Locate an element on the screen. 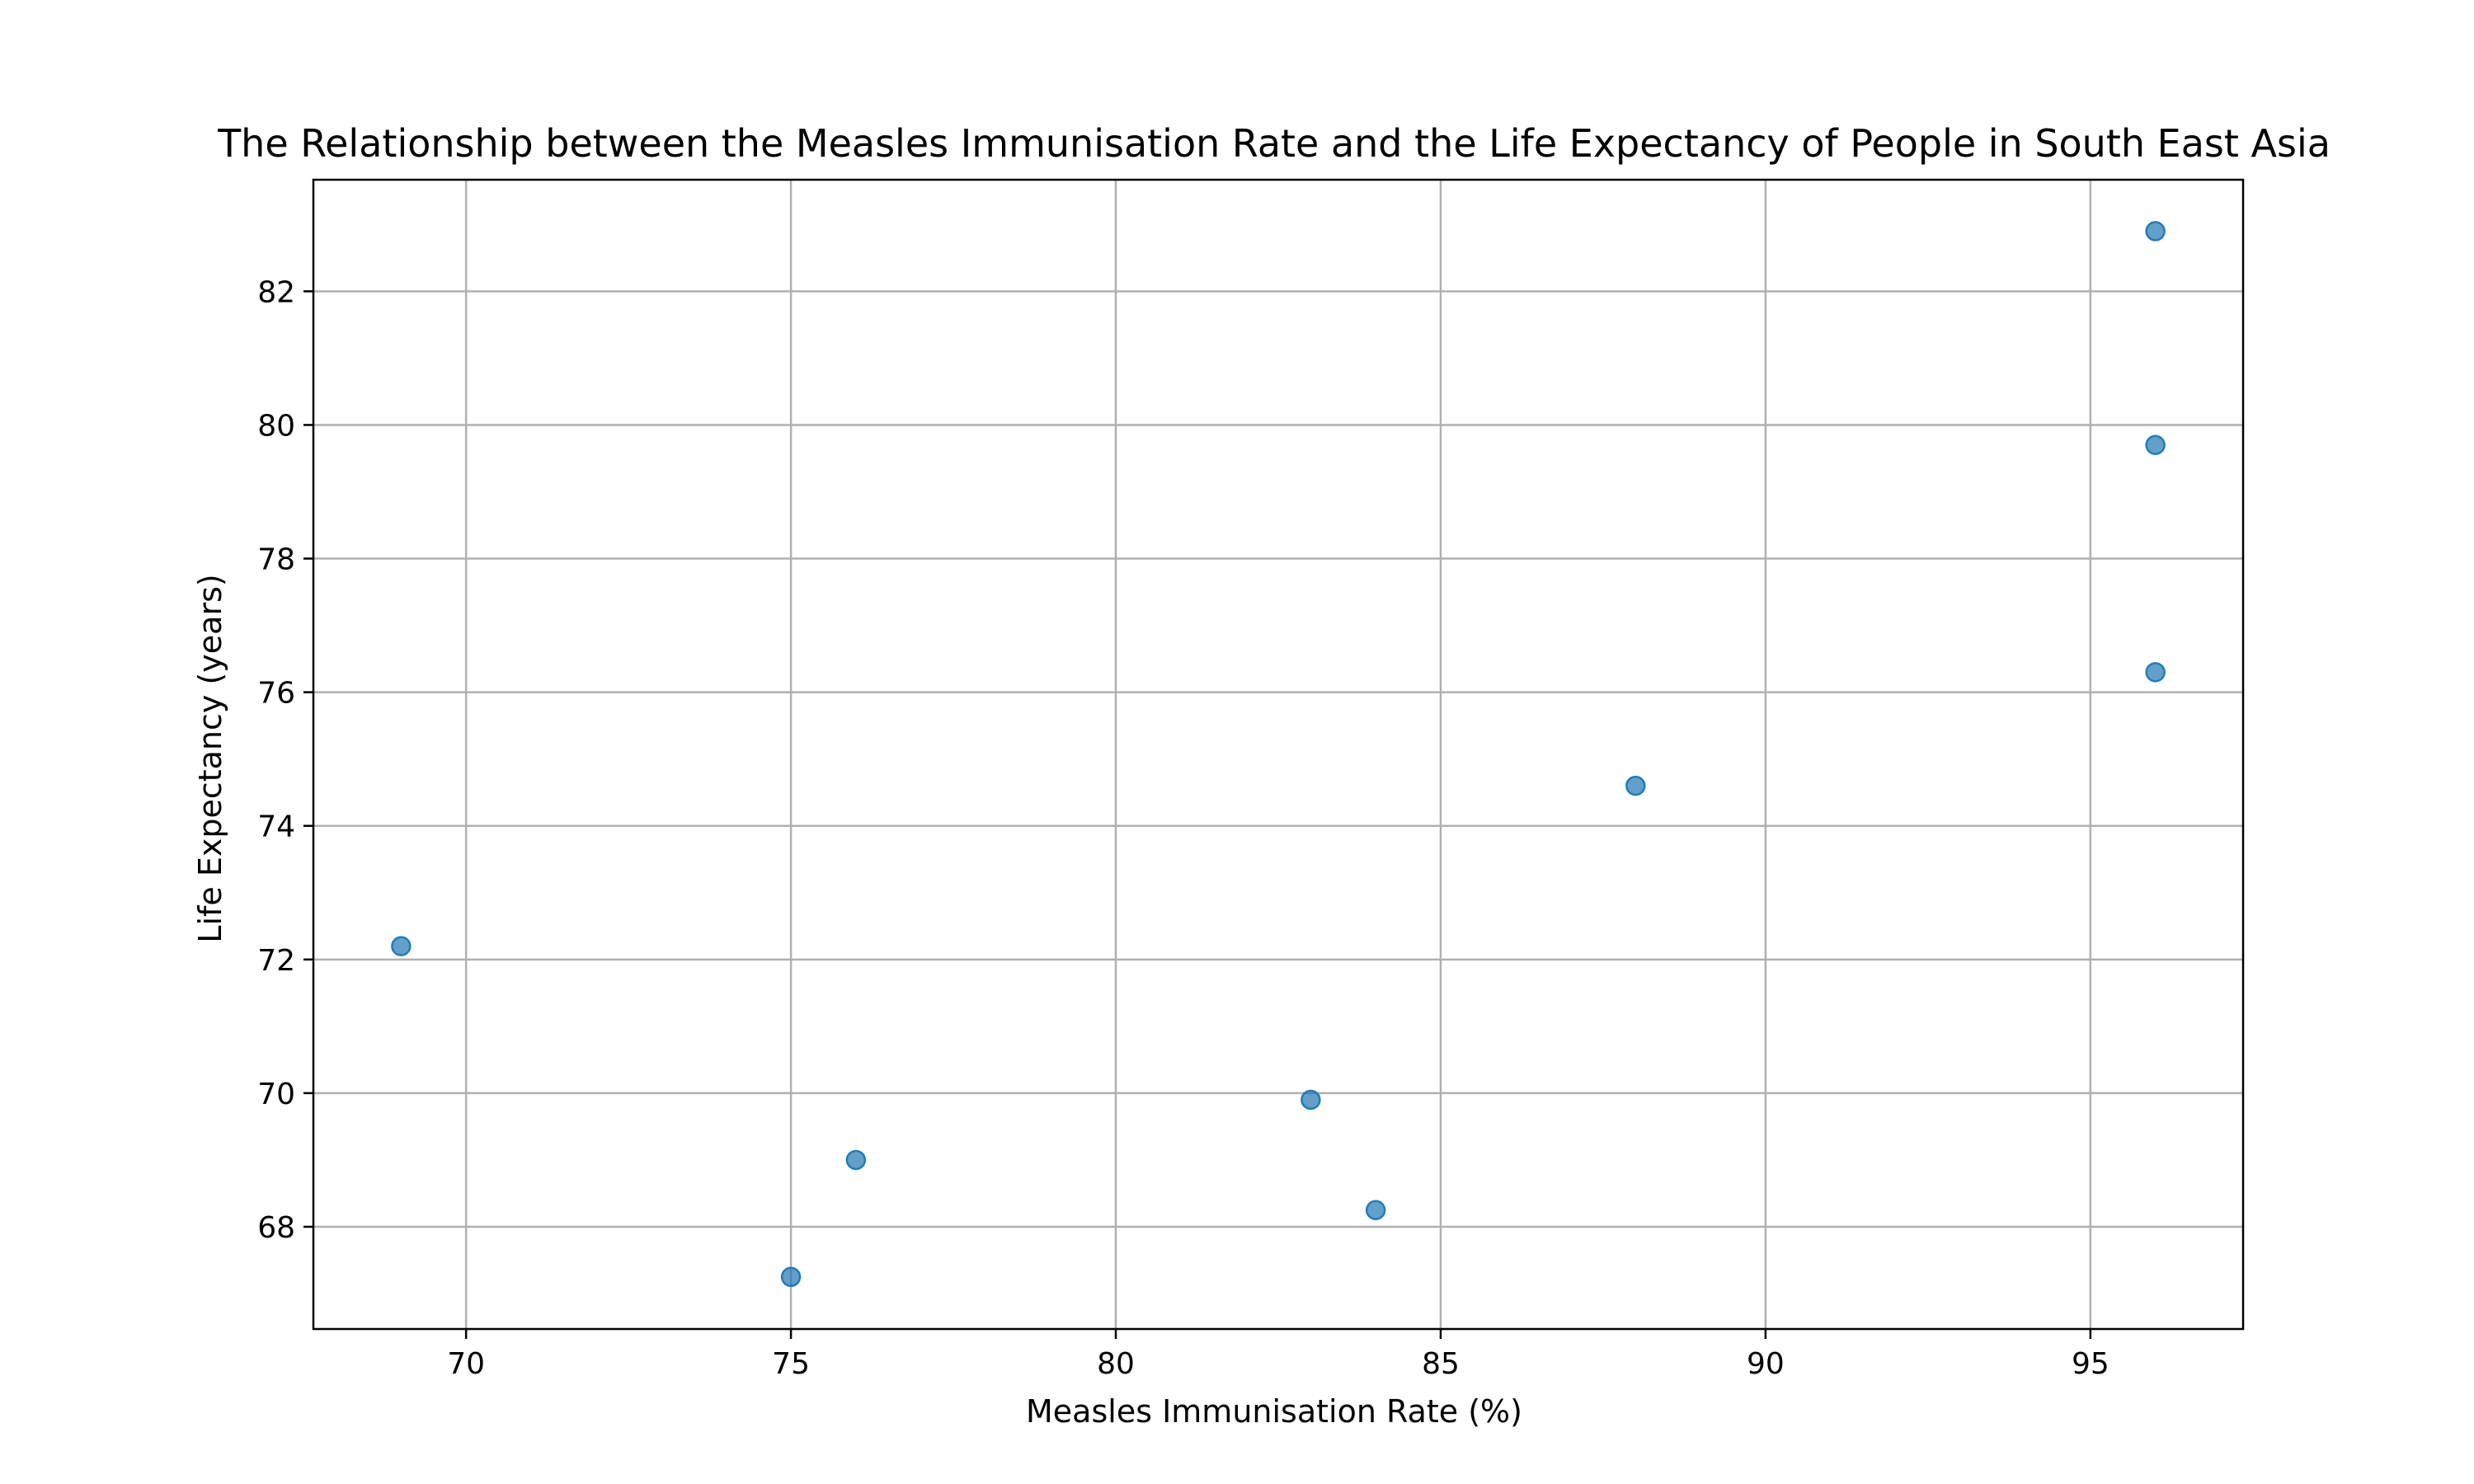 The height and width of the screenshot is (1484, 2474). x-axis-label: Measles Immunisation Rate (%) is located at coordinates (1274, 1411).